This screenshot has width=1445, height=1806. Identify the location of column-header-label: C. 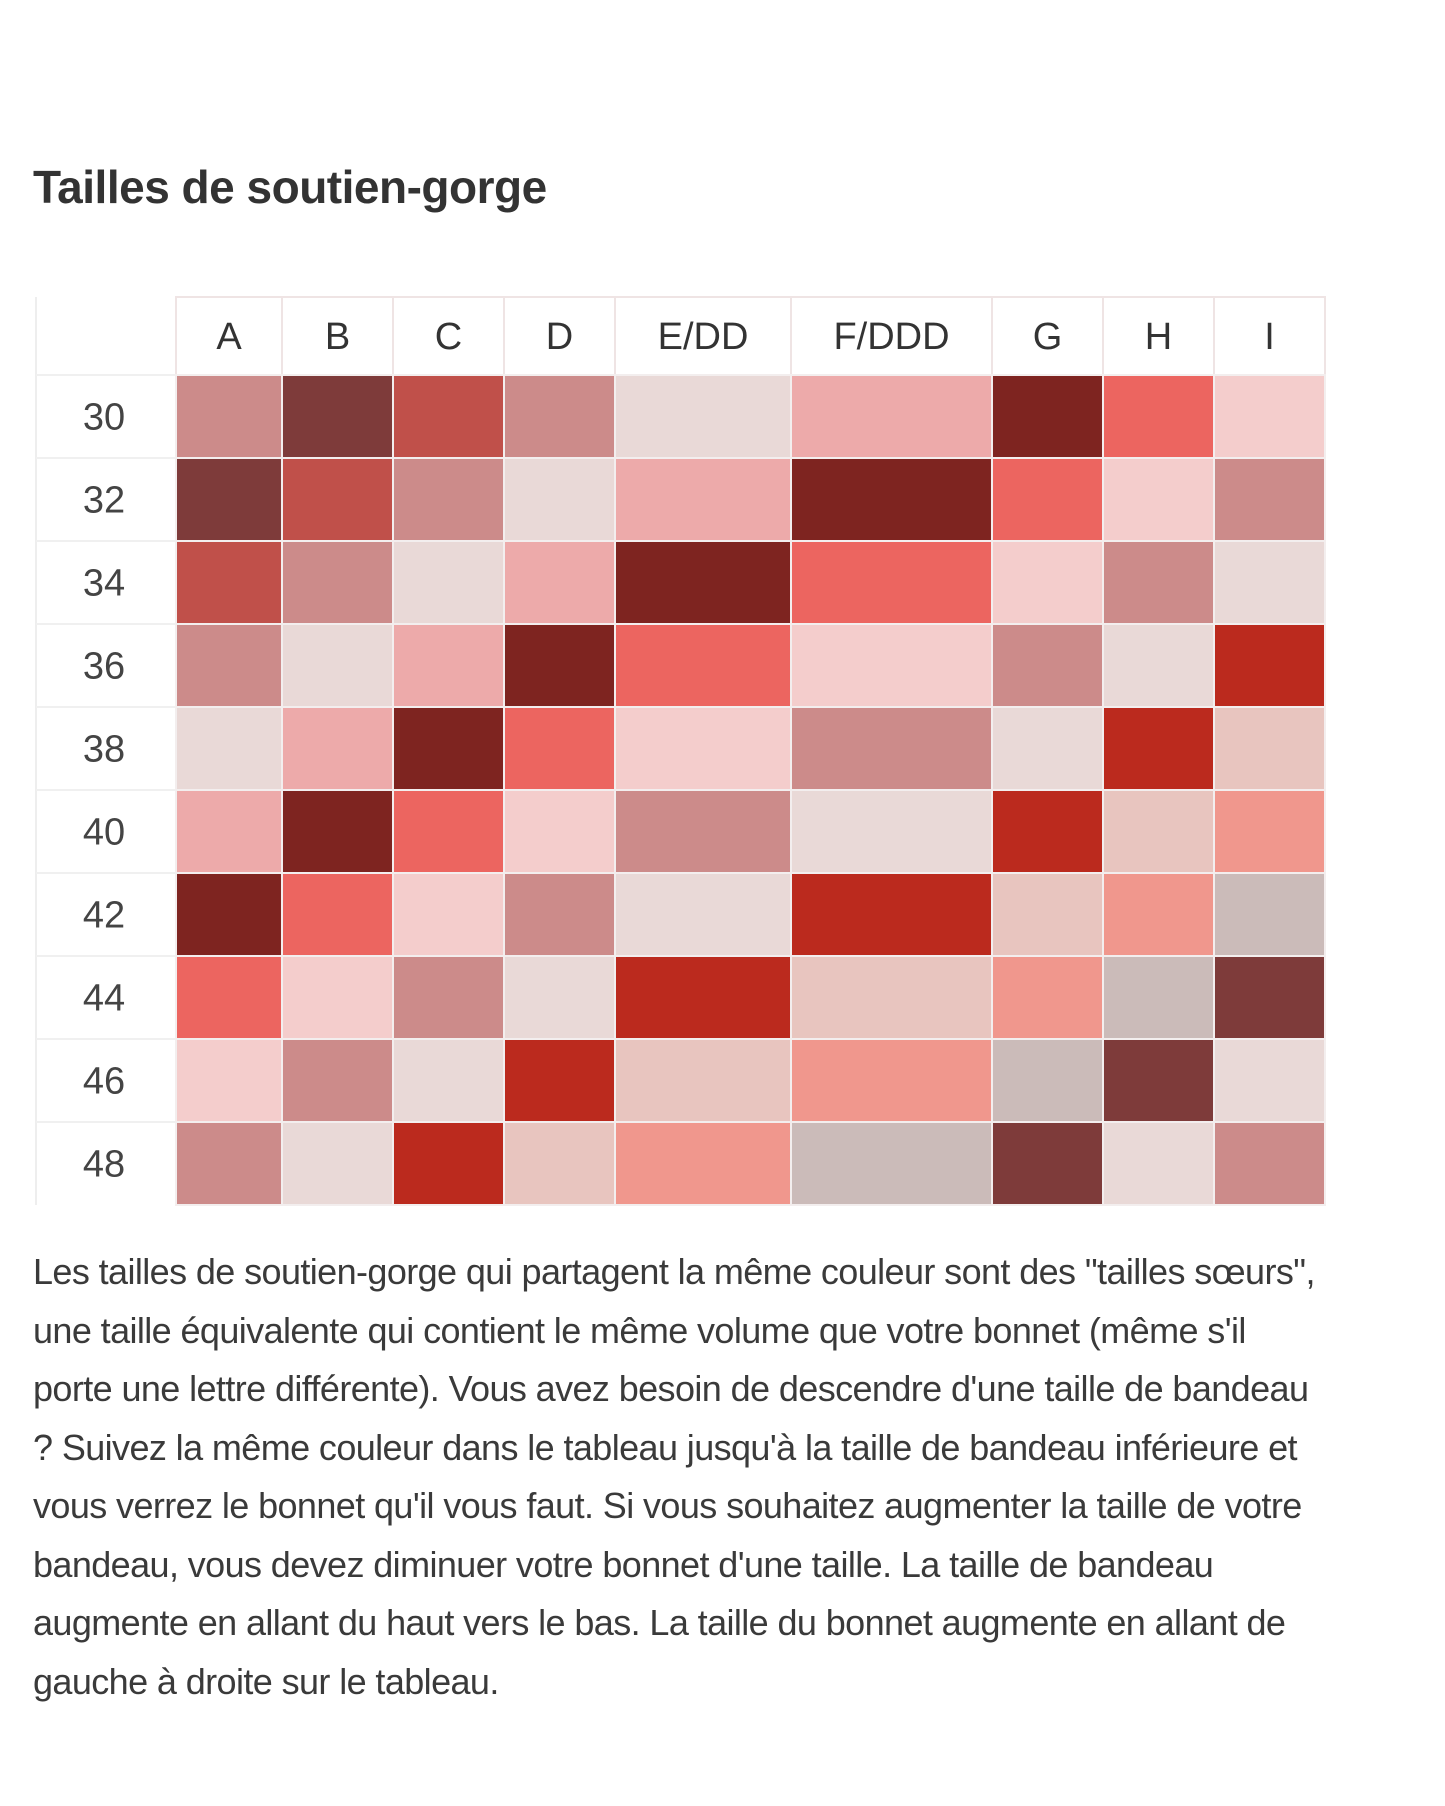
(448, 337).